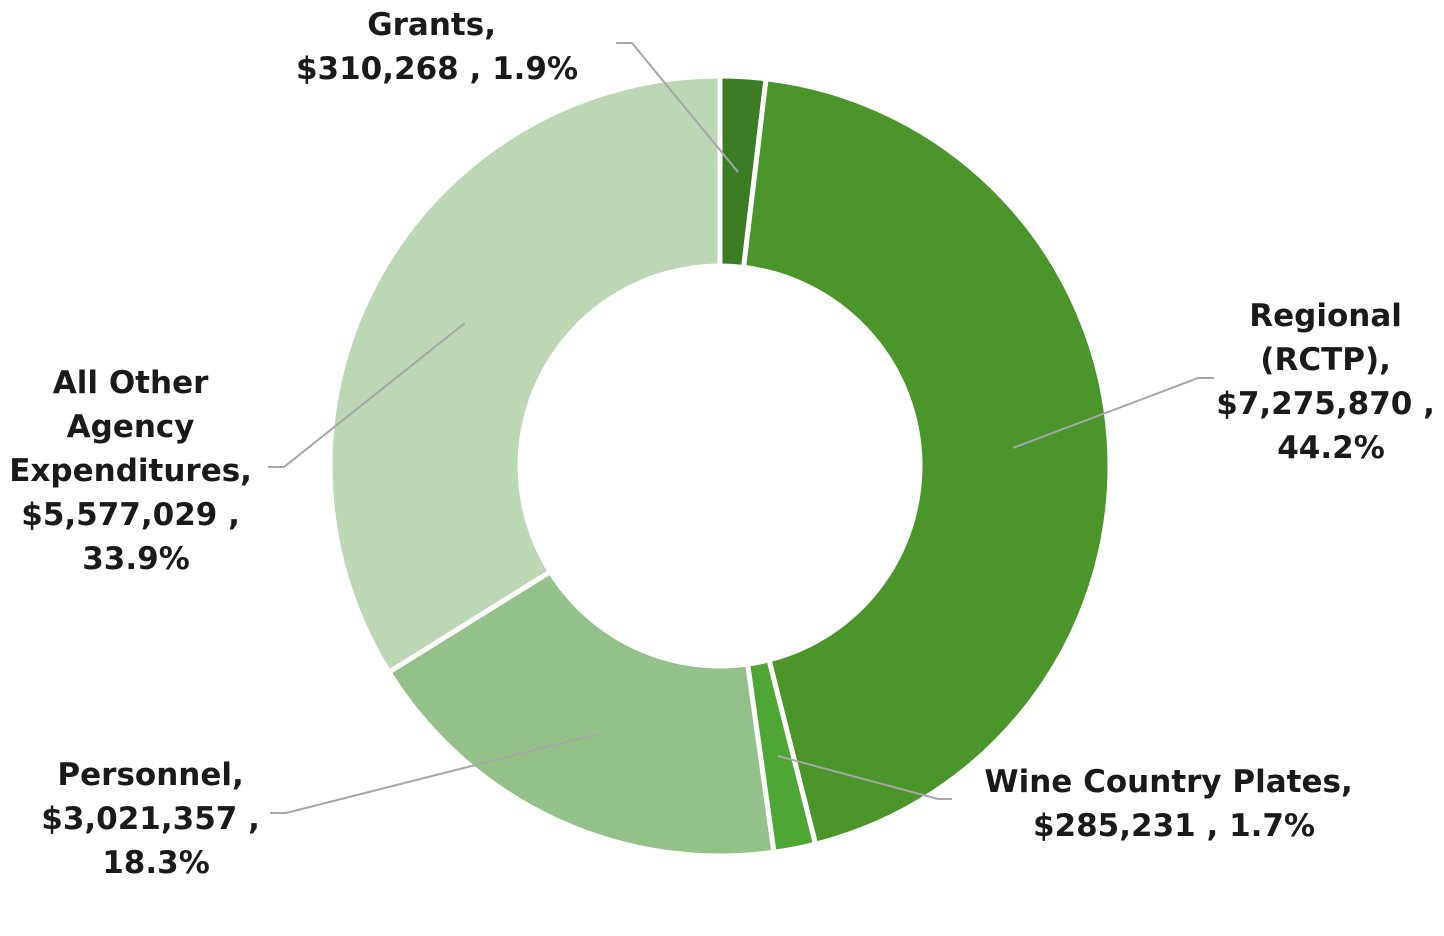 The width and height of the screenshot is (1444, 936). What do you see at coordinates (1168, 782) in the screenshot?
I see `label-wine-line-1: Wine Country Plates,` at bounding box center [1168, 782].